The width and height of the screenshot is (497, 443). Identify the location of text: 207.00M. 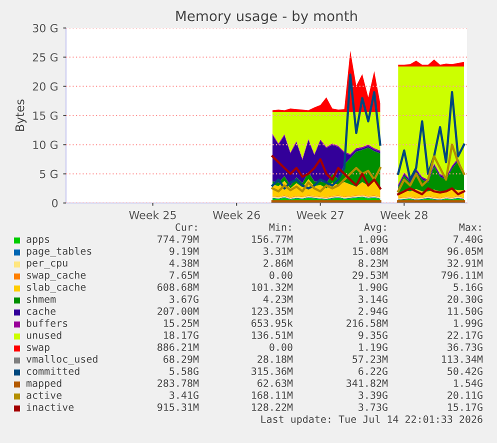
(178, 311).